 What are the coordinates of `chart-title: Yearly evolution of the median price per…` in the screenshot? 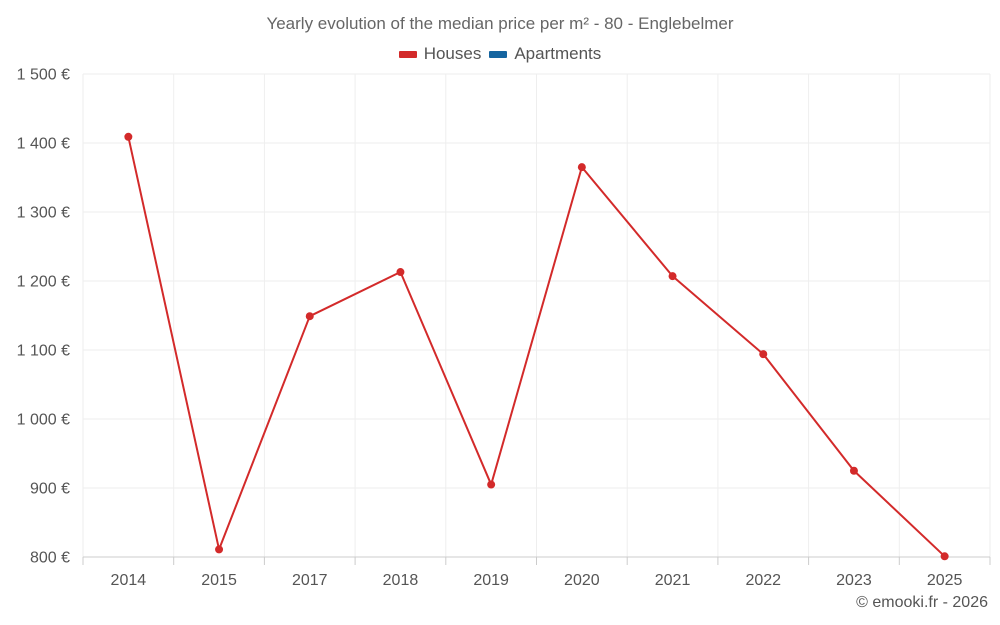 It's located at (500, 23).